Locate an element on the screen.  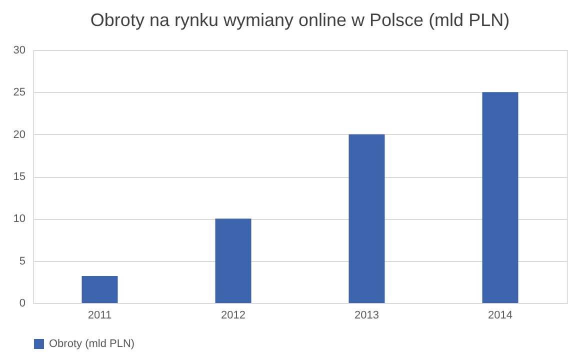
x-tick-label: 2013 is located at coordinates (366, 316).